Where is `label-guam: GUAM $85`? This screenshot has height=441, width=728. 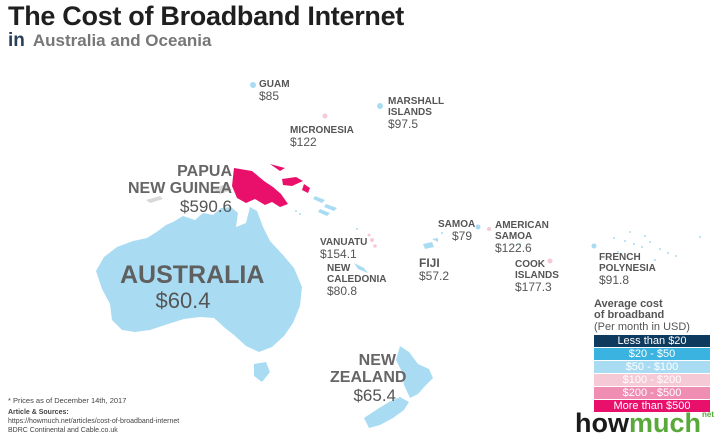 label-guam: GUAM $85 is located at coordinates (274, 91).